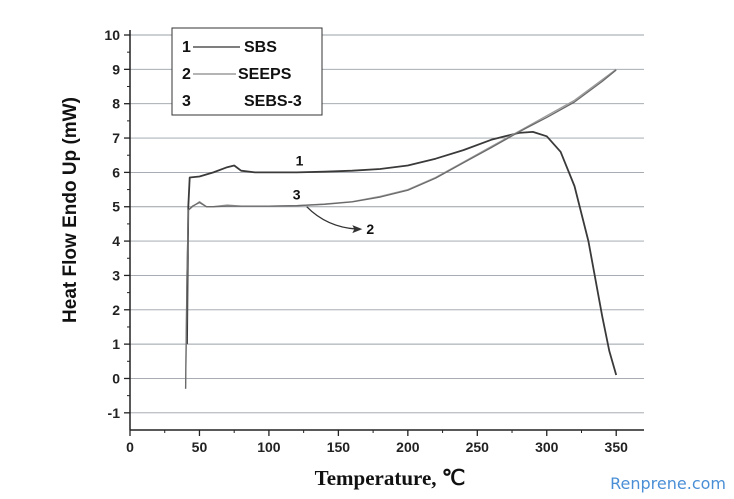  I want to click on y-tick-label-5: 4, so click(116, 241).